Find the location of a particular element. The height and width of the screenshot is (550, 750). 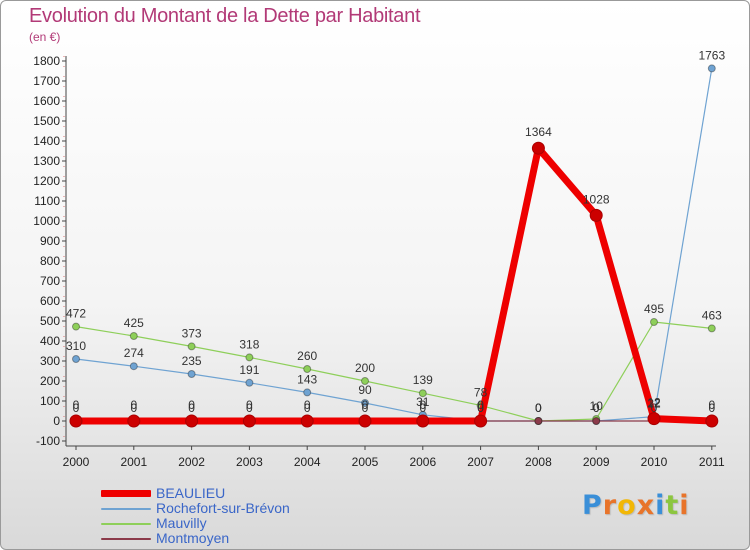

y-tick-label: 600 is located at coordinates (50, 301).